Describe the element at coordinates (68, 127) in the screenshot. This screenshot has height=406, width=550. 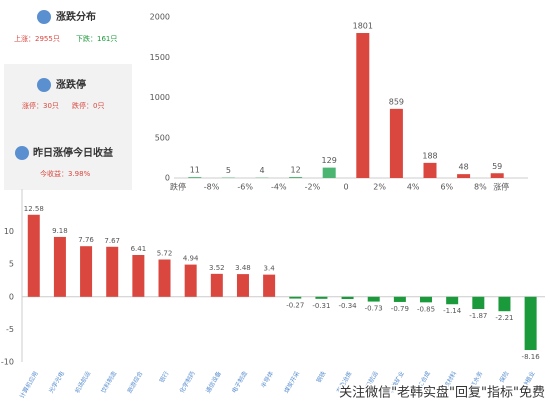
I see `panel-box` at that location.